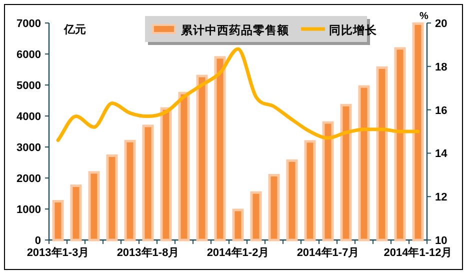 The width and height of the screenshot is (467, 278). What do you see at coordinates (441, 67) in the screenshot?
I see `y2-tick-label: 18` at bounding box center [441, 67].